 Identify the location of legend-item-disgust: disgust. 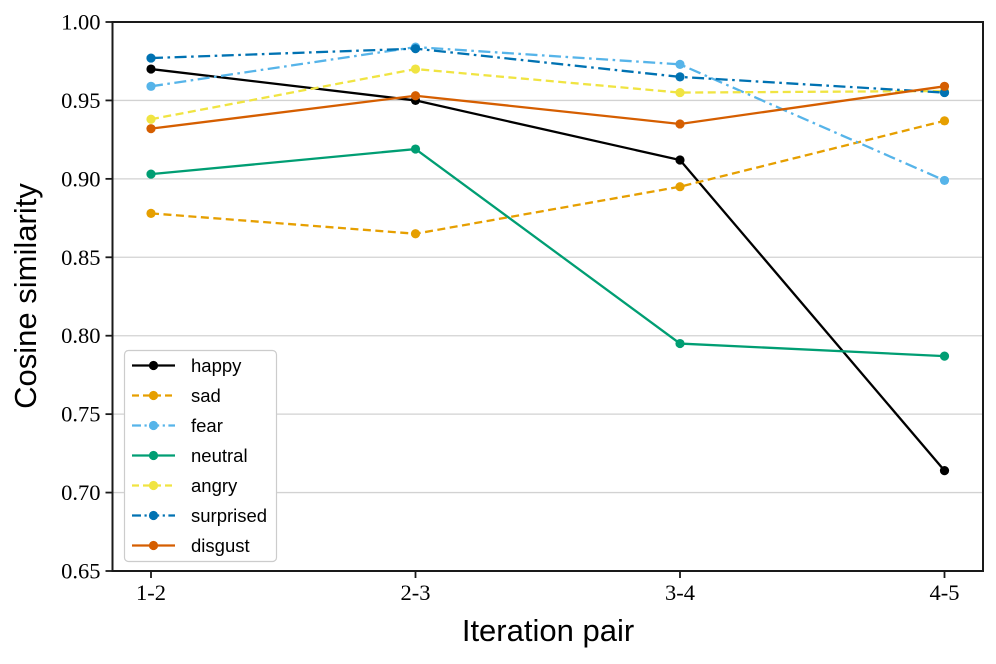
(191, 545).